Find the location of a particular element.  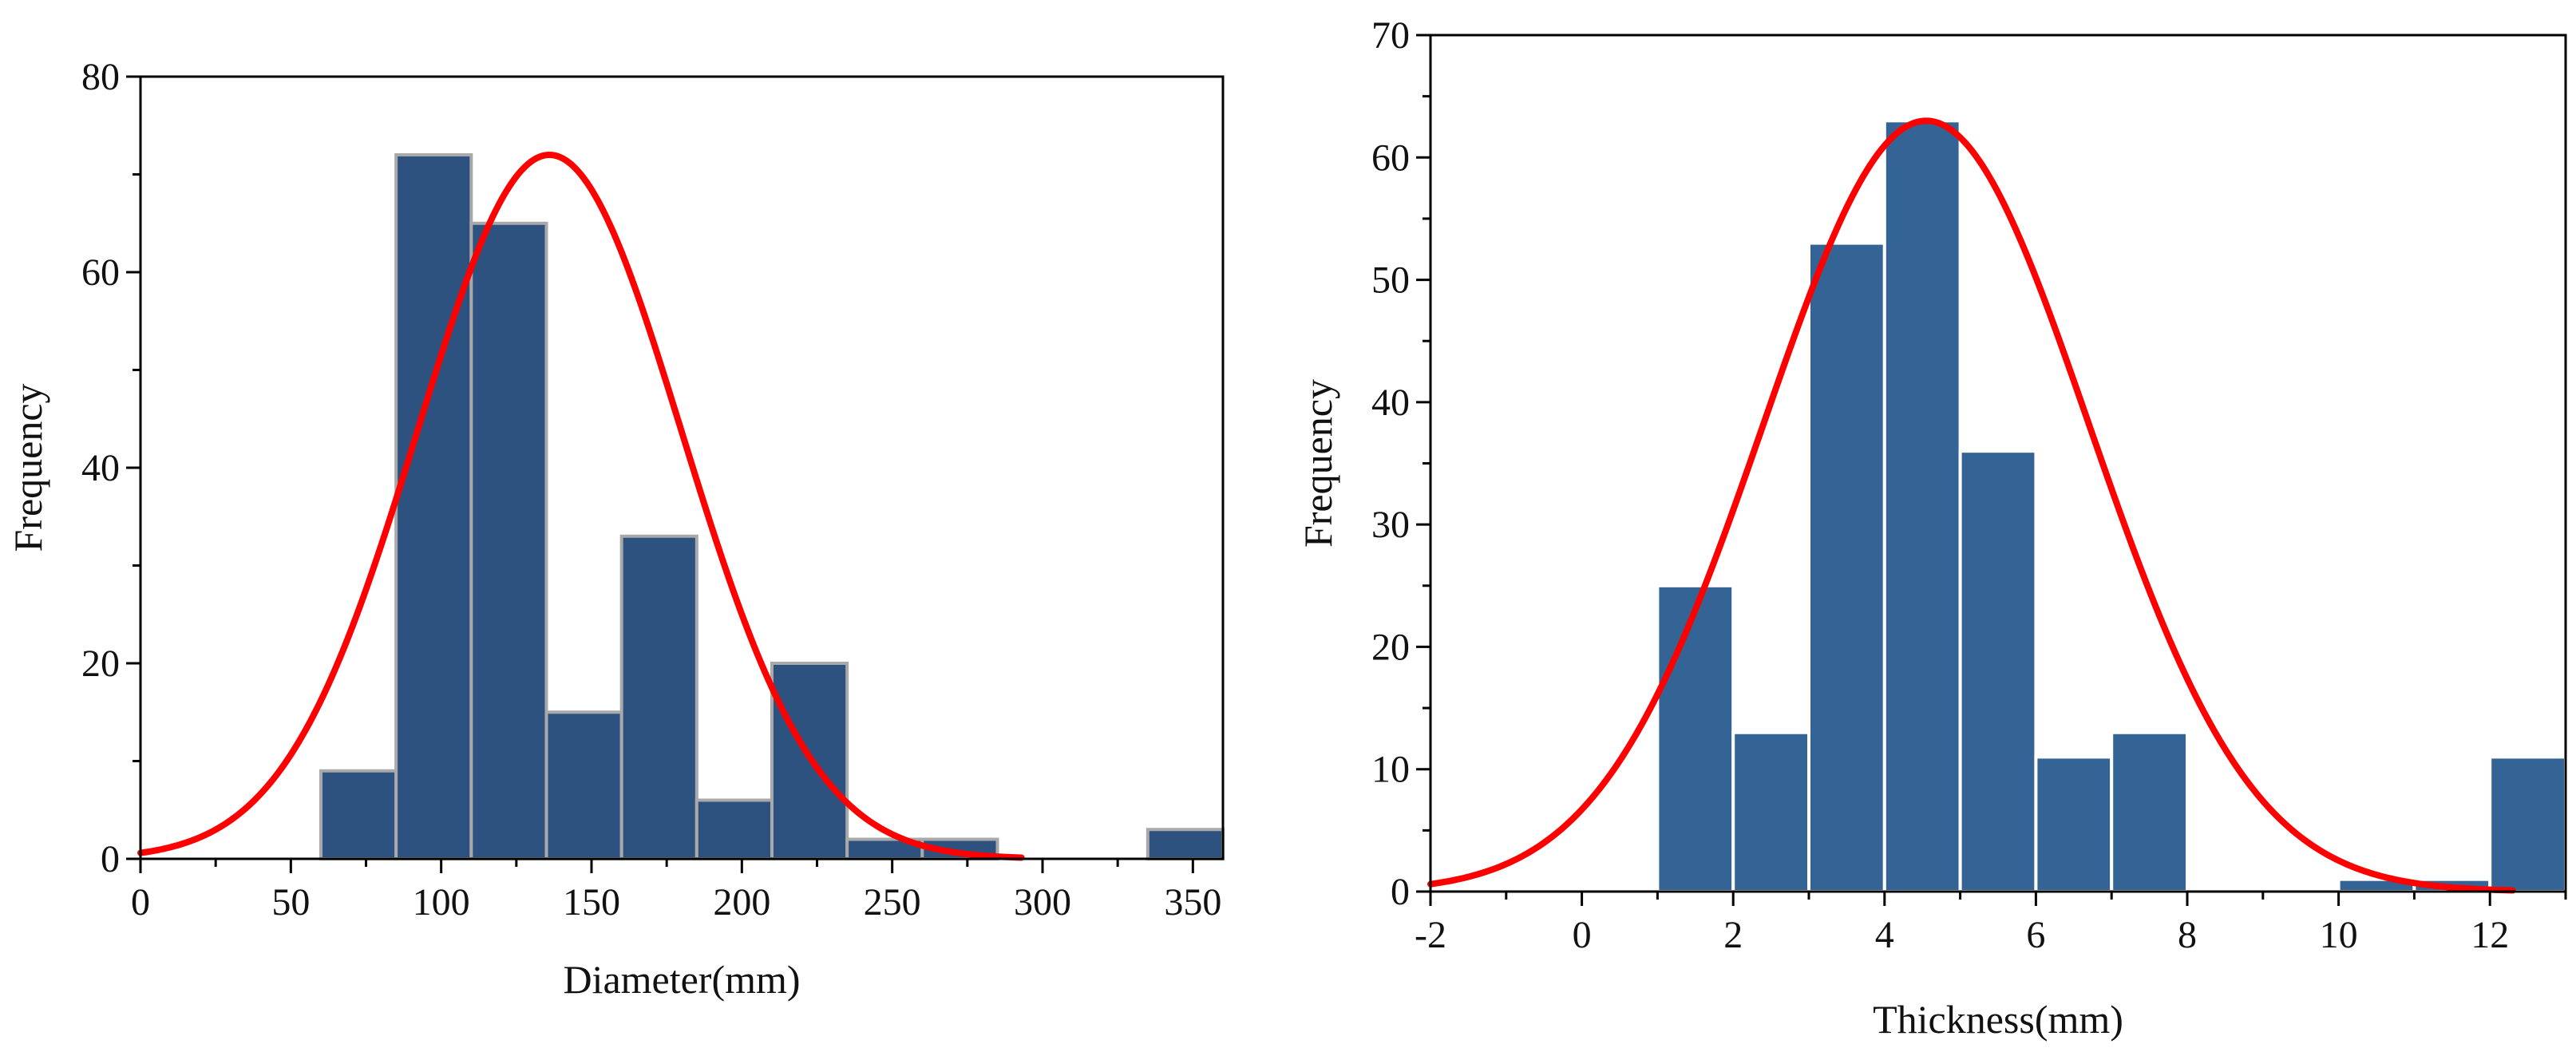

x-tick-label: 6 is located at coordinates (2035, 935).